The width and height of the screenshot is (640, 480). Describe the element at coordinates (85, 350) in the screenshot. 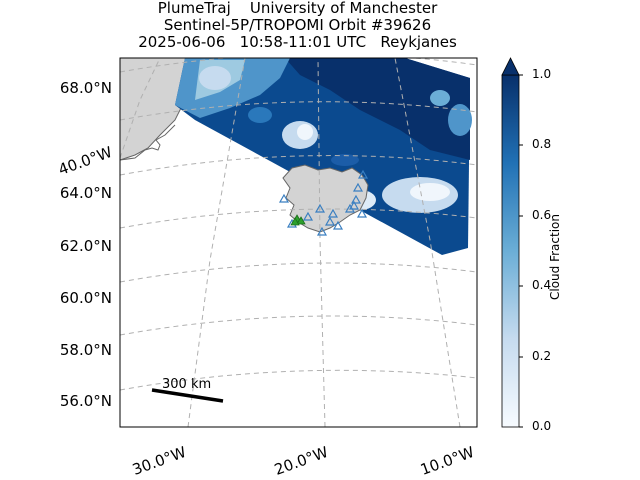

I see `lat-label-58: 58.0°N` at that location.